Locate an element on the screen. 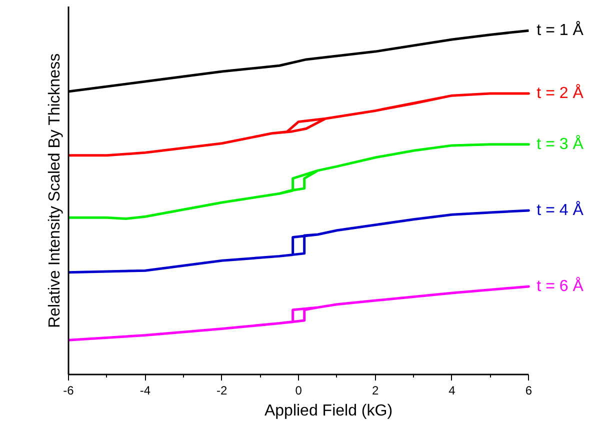 The height and width of the screenshot is (432, 592). x-tick-label: 2 is located at coordinates (375, 391).